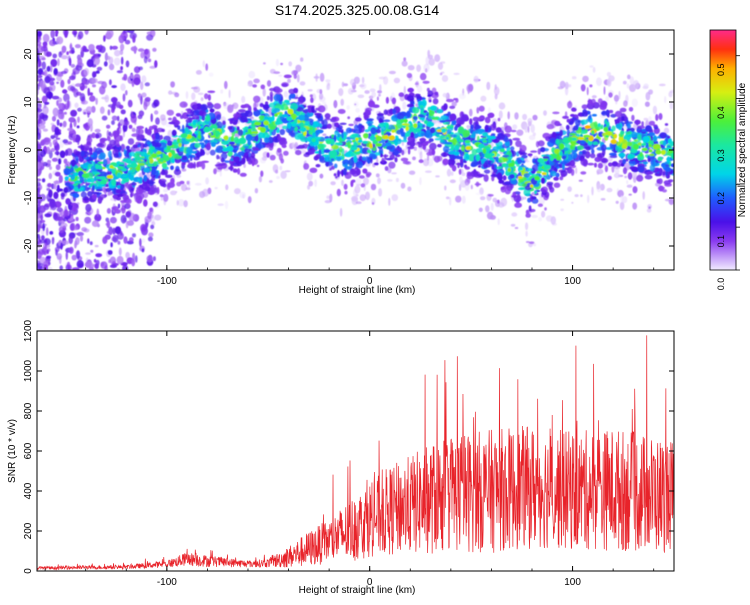 Image resolution: width=750 pixels, height=605 pixels. What do you see at coordinates (28, 571) in the screenshot?
I see `y-tick-label: 0` at bounding box center [28, 571].